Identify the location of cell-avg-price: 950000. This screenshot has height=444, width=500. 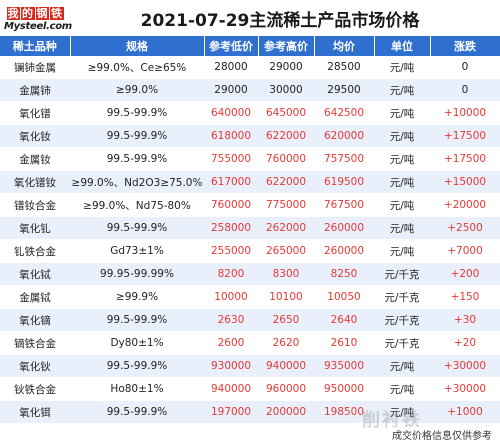
(344, 389).